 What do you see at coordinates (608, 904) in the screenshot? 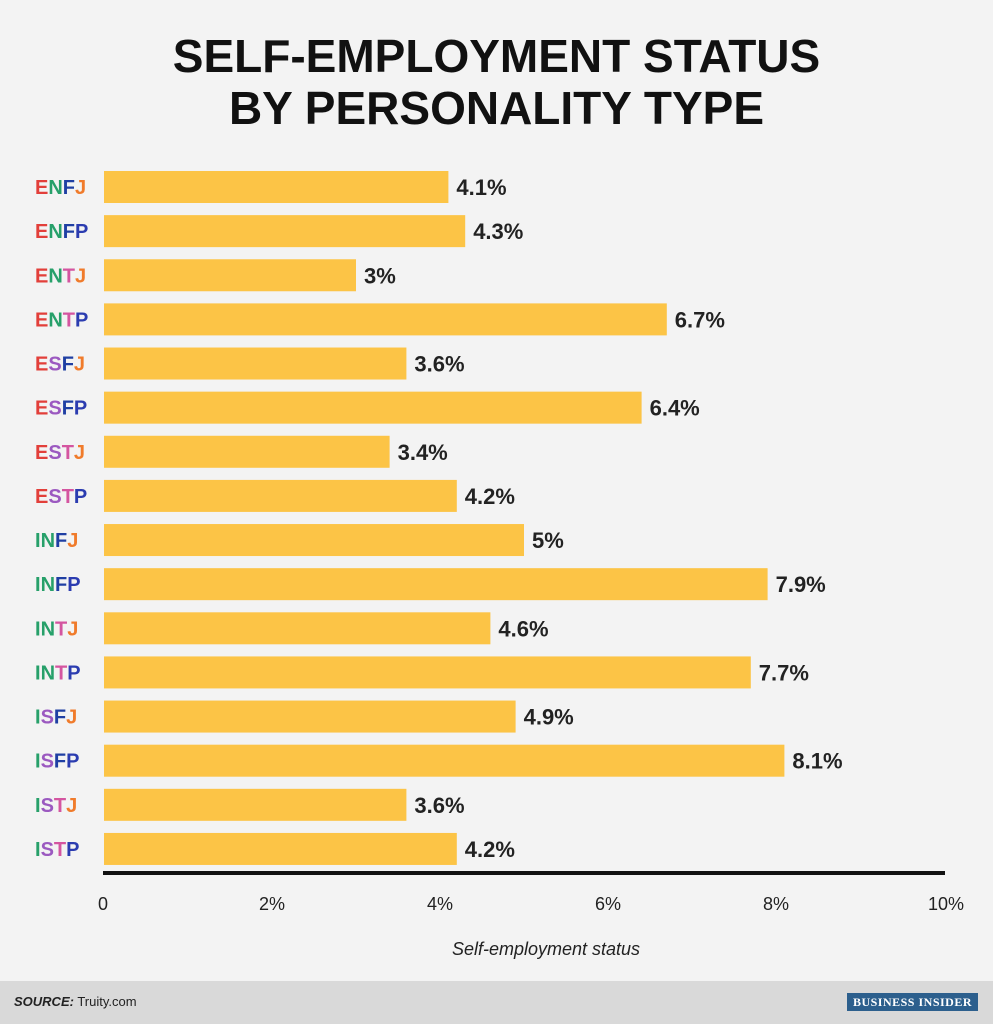
I see `x-tick-label: 6%` at bounding box center [608, 904].